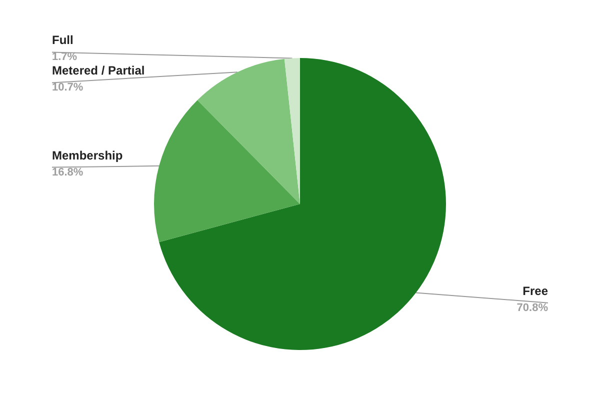  I want to click on data-label: 70.8%, so click(532, 308).